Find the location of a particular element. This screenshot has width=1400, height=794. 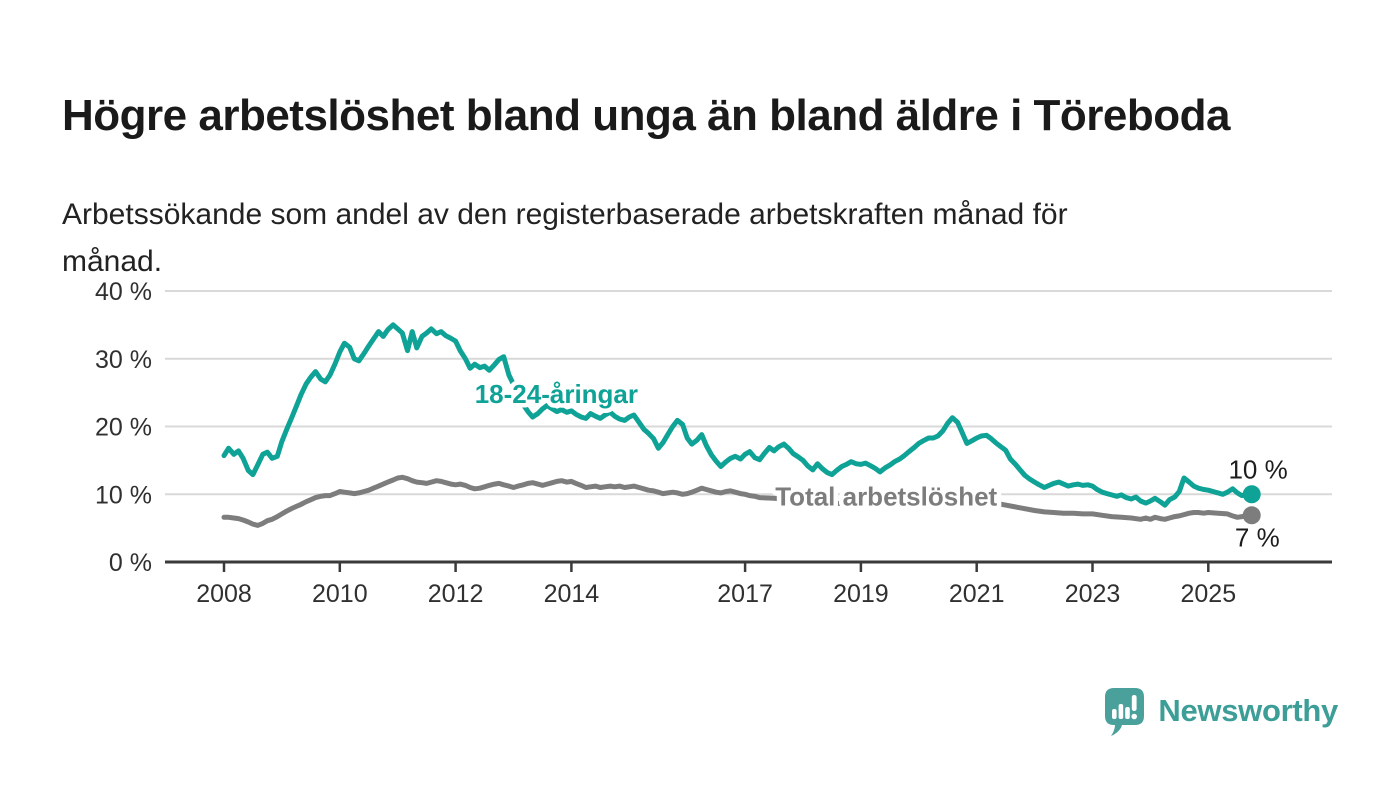

end-value-label: 7 % is located at coordinates (1257, 537).